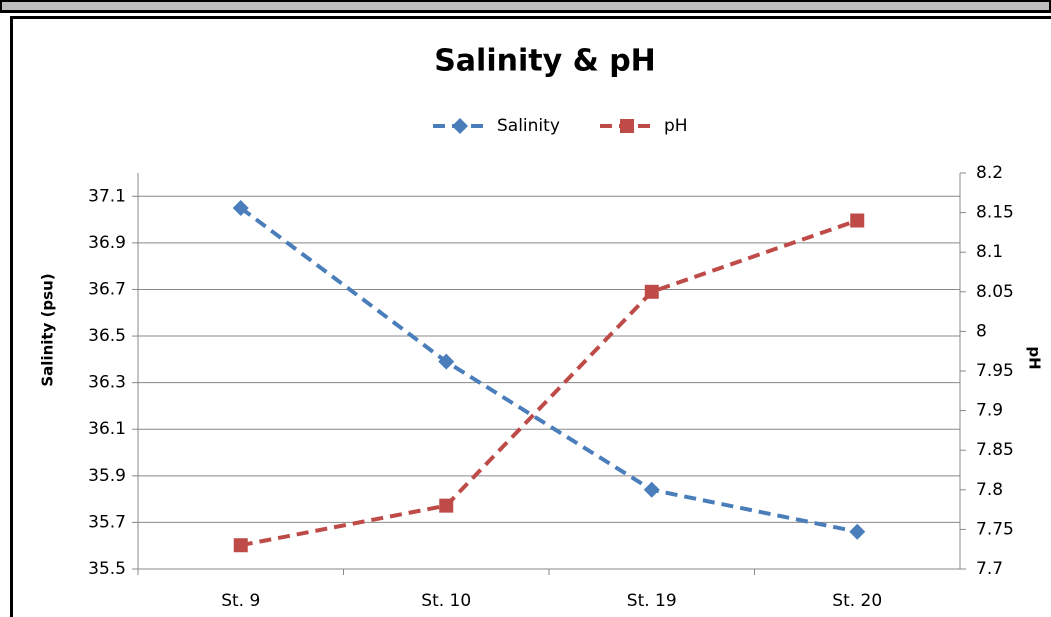  I want to click on y2-tick-label: 8.05, so click(995, 292).